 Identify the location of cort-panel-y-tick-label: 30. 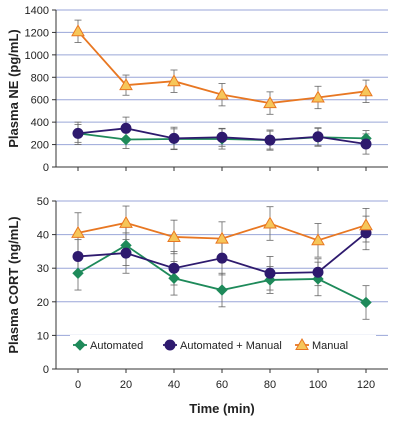
(43, 269).